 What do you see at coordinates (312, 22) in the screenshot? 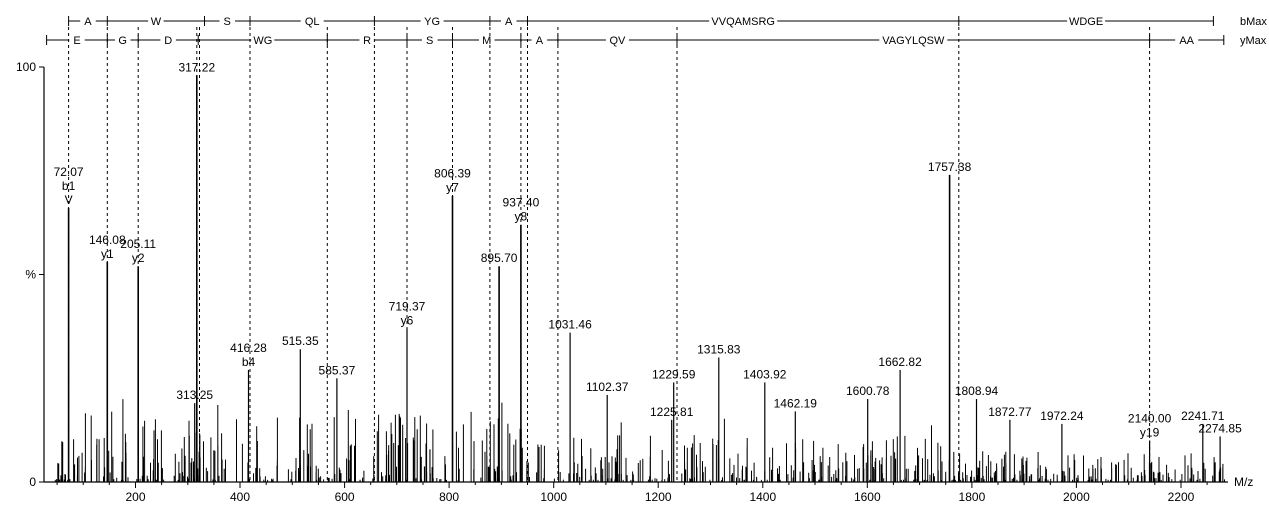
I see `b_series-segment-label: QL` at bounding box center [312, 22].